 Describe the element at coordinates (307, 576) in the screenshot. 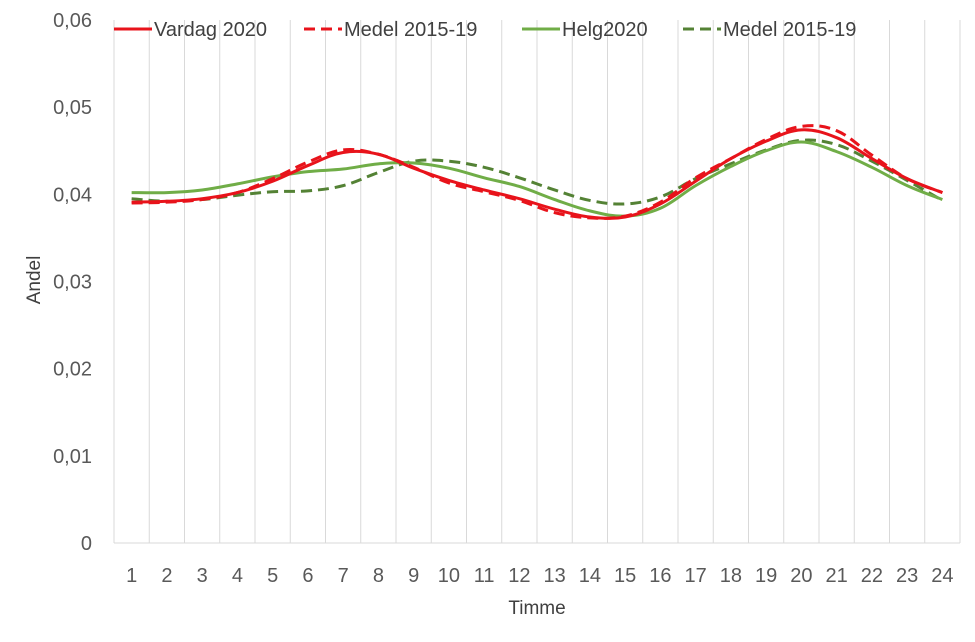

I see `x-tick-label: 6` at that location.